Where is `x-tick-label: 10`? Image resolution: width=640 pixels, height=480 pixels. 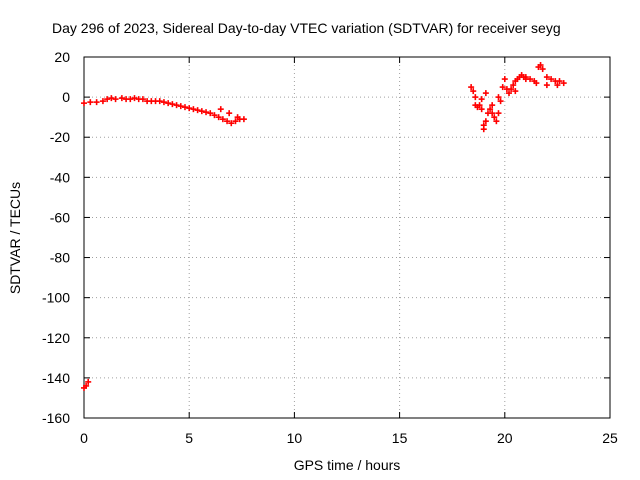
x-tick-label: 10 is located at coordinates (295, 438).